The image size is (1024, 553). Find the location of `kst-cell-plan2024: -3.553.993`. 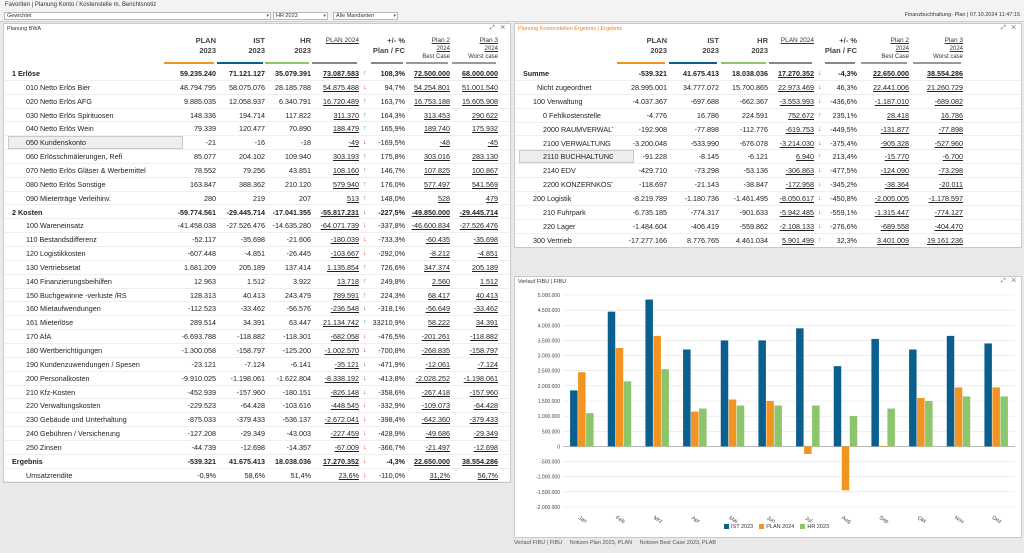

kst-cell-plan2024: -3.553.993 is located at coordinates (796, 101).